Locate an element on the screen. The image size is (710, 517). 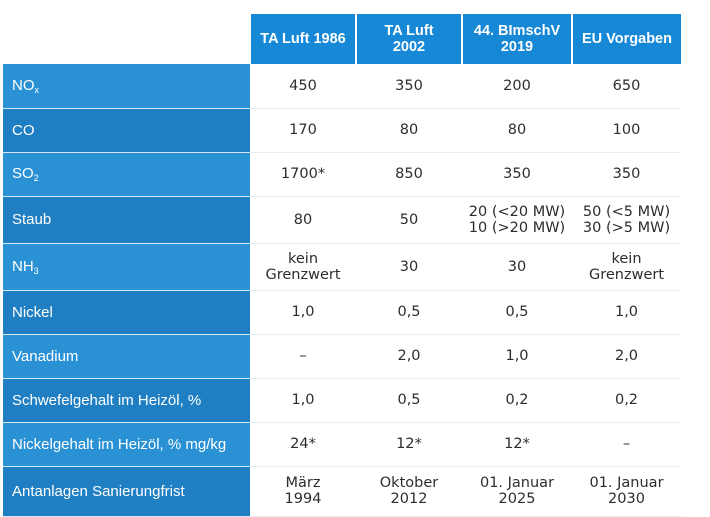
table-row-co: CO 170 80 80 100 is located at coordinates (342, 130).